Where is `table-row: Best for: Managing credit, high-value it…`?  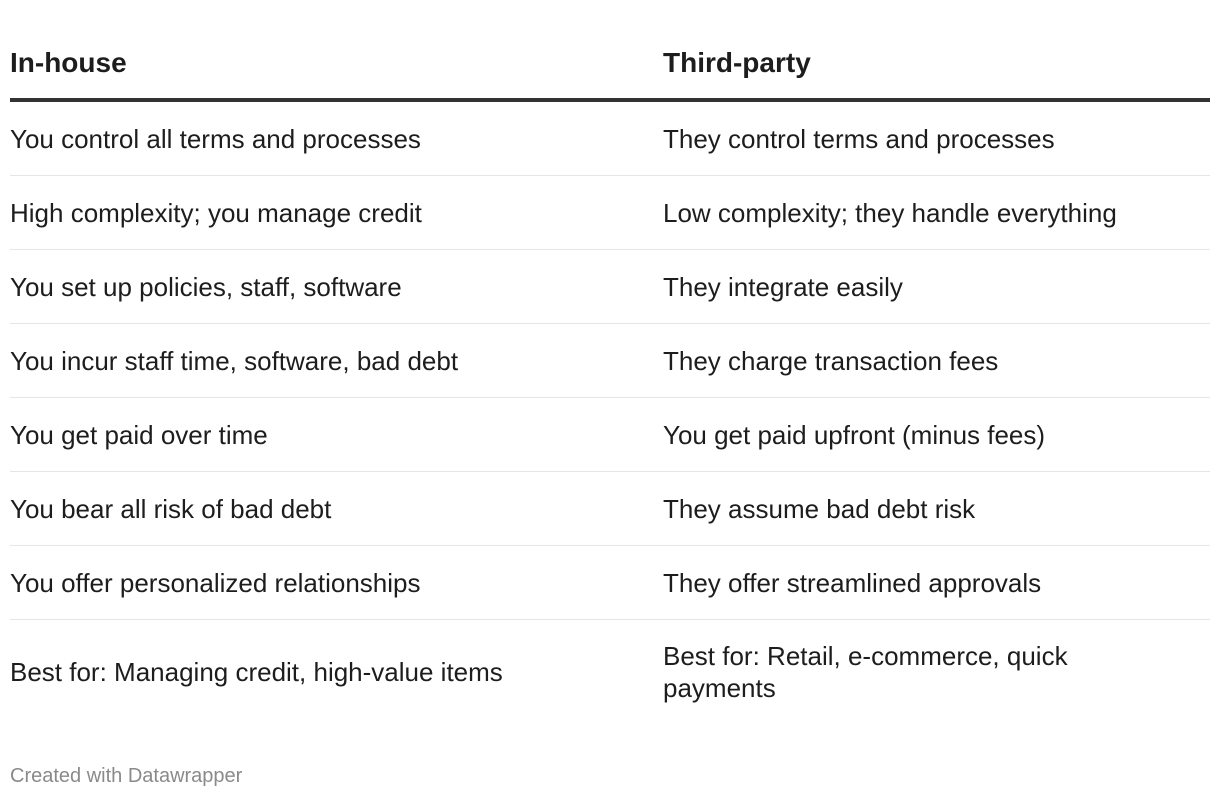
table-row: Best for: Managing credit, high-value it… is located at coordinates (610, 672).